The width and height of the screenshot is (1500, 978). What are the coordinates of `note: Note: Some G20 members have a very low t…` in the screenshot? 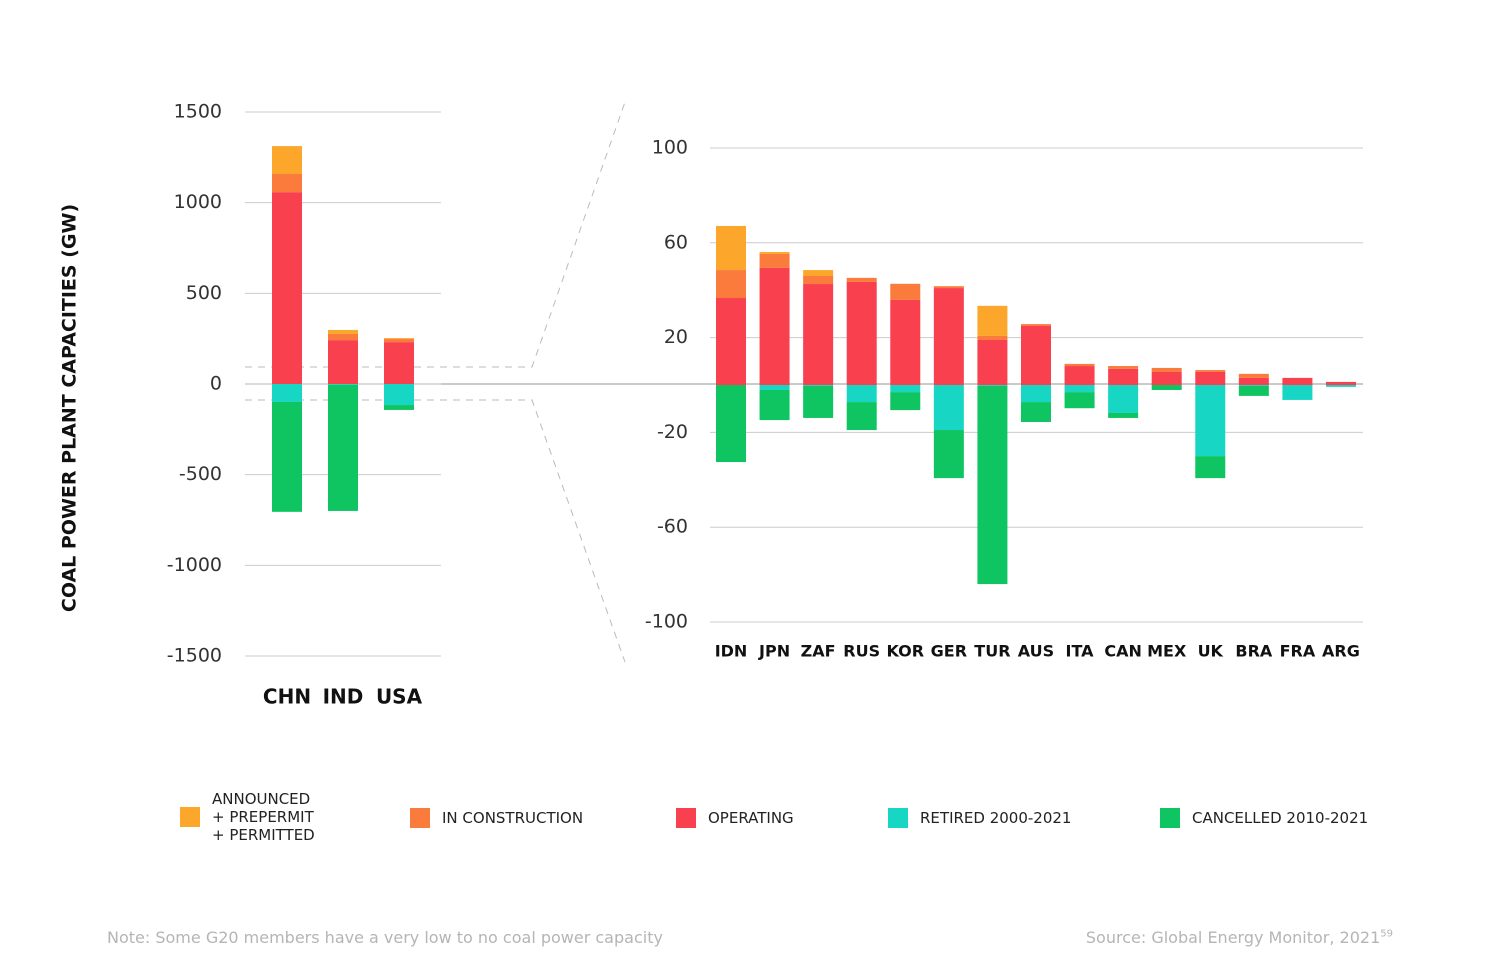 It's located at (385, 937).